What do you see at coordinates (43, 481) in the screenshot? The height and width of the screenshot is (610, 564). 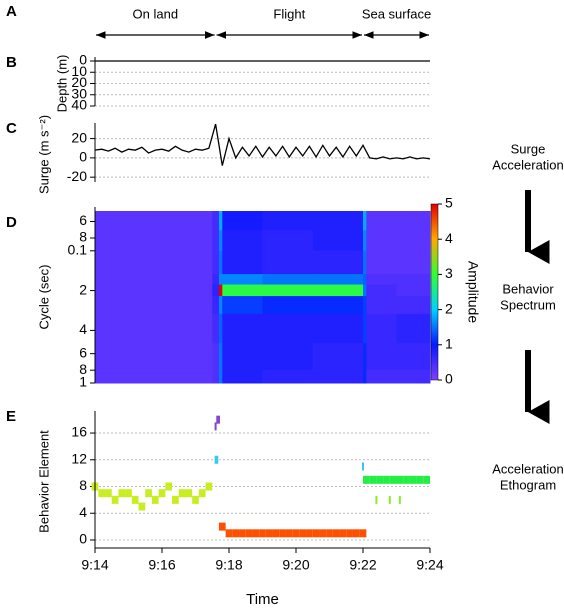 I see `y-axis-label: Behavior Element` at bounding box center [43, 481].